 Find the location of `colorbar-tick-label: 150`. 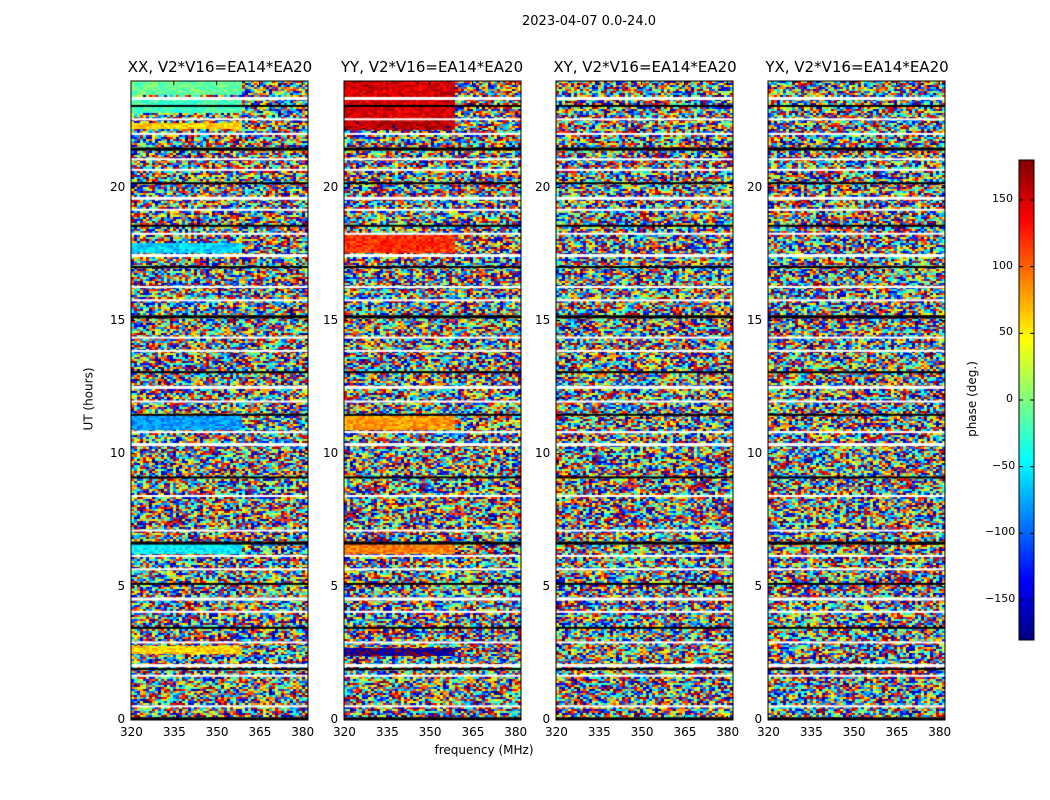

colorbar-tick-label: 150 is located at coordinates (1002, 198).